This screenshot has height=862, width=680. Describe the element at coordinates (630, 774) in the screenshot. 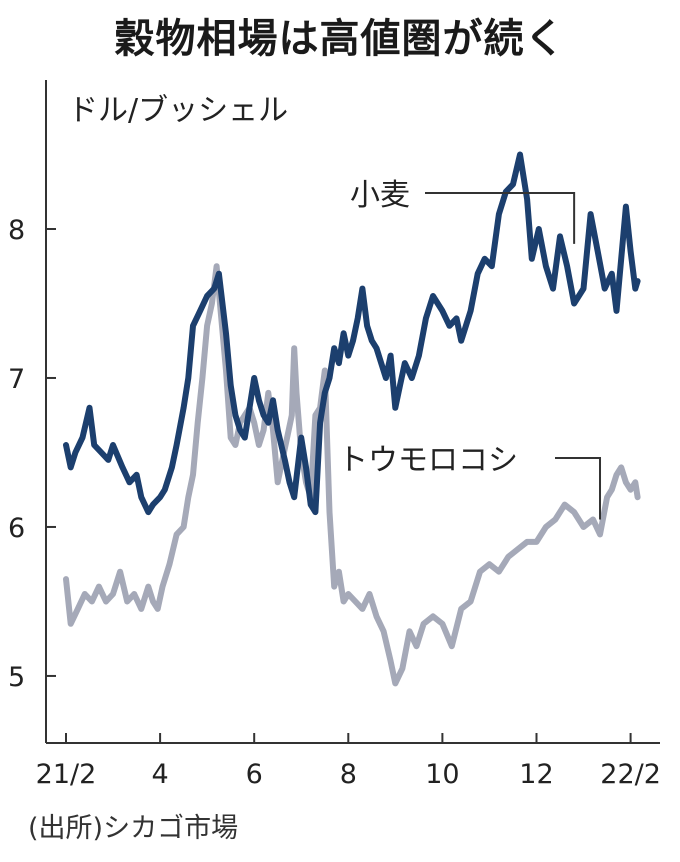

I see `x-tick-label: 22/2` at that location.